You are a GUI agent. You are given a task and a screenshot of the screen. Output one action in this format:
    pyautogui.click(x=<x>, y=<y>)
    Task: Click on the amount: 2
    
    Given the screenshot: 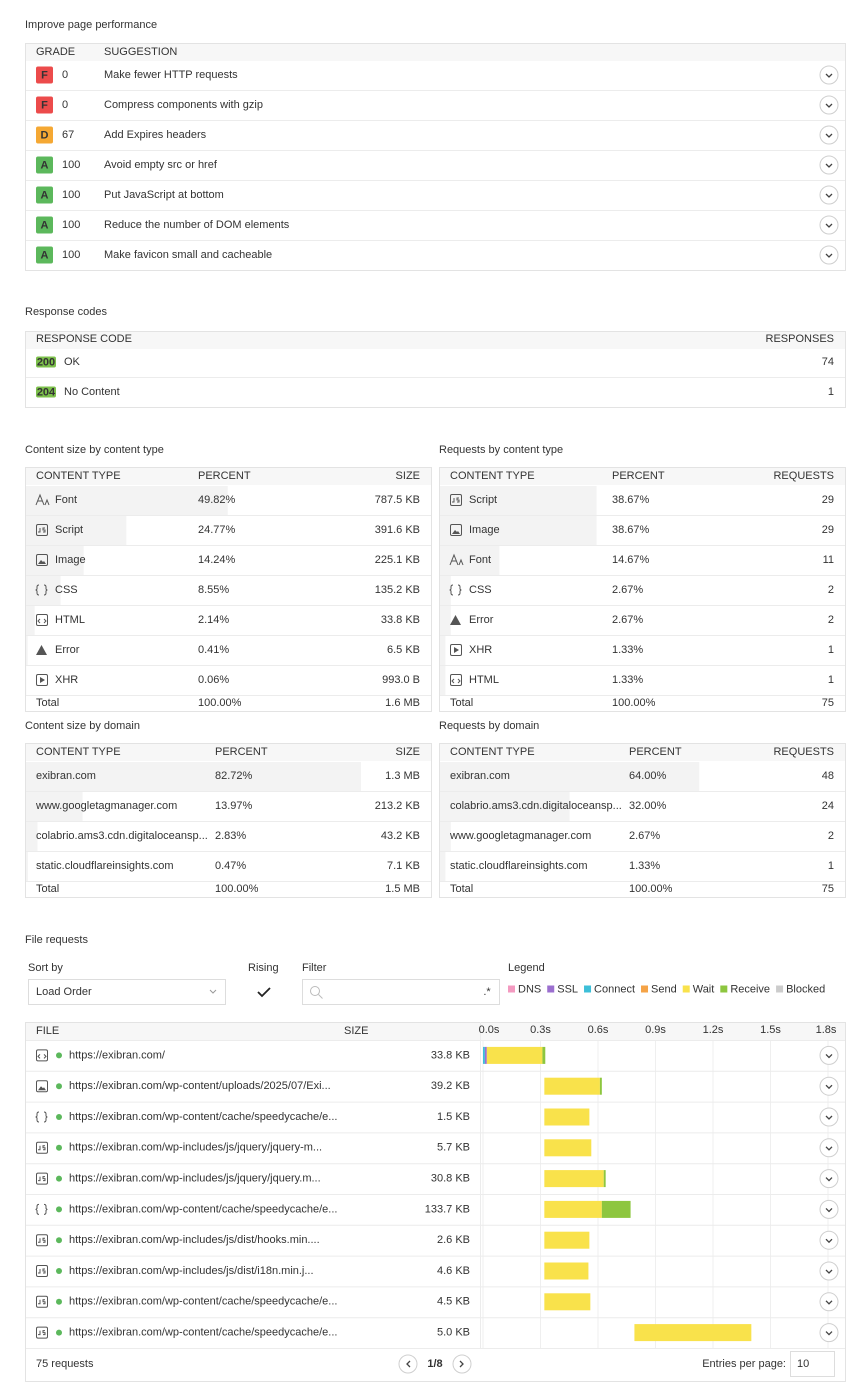 What is the action you would take?
    pyautogui.click(x=831, y=590)
    